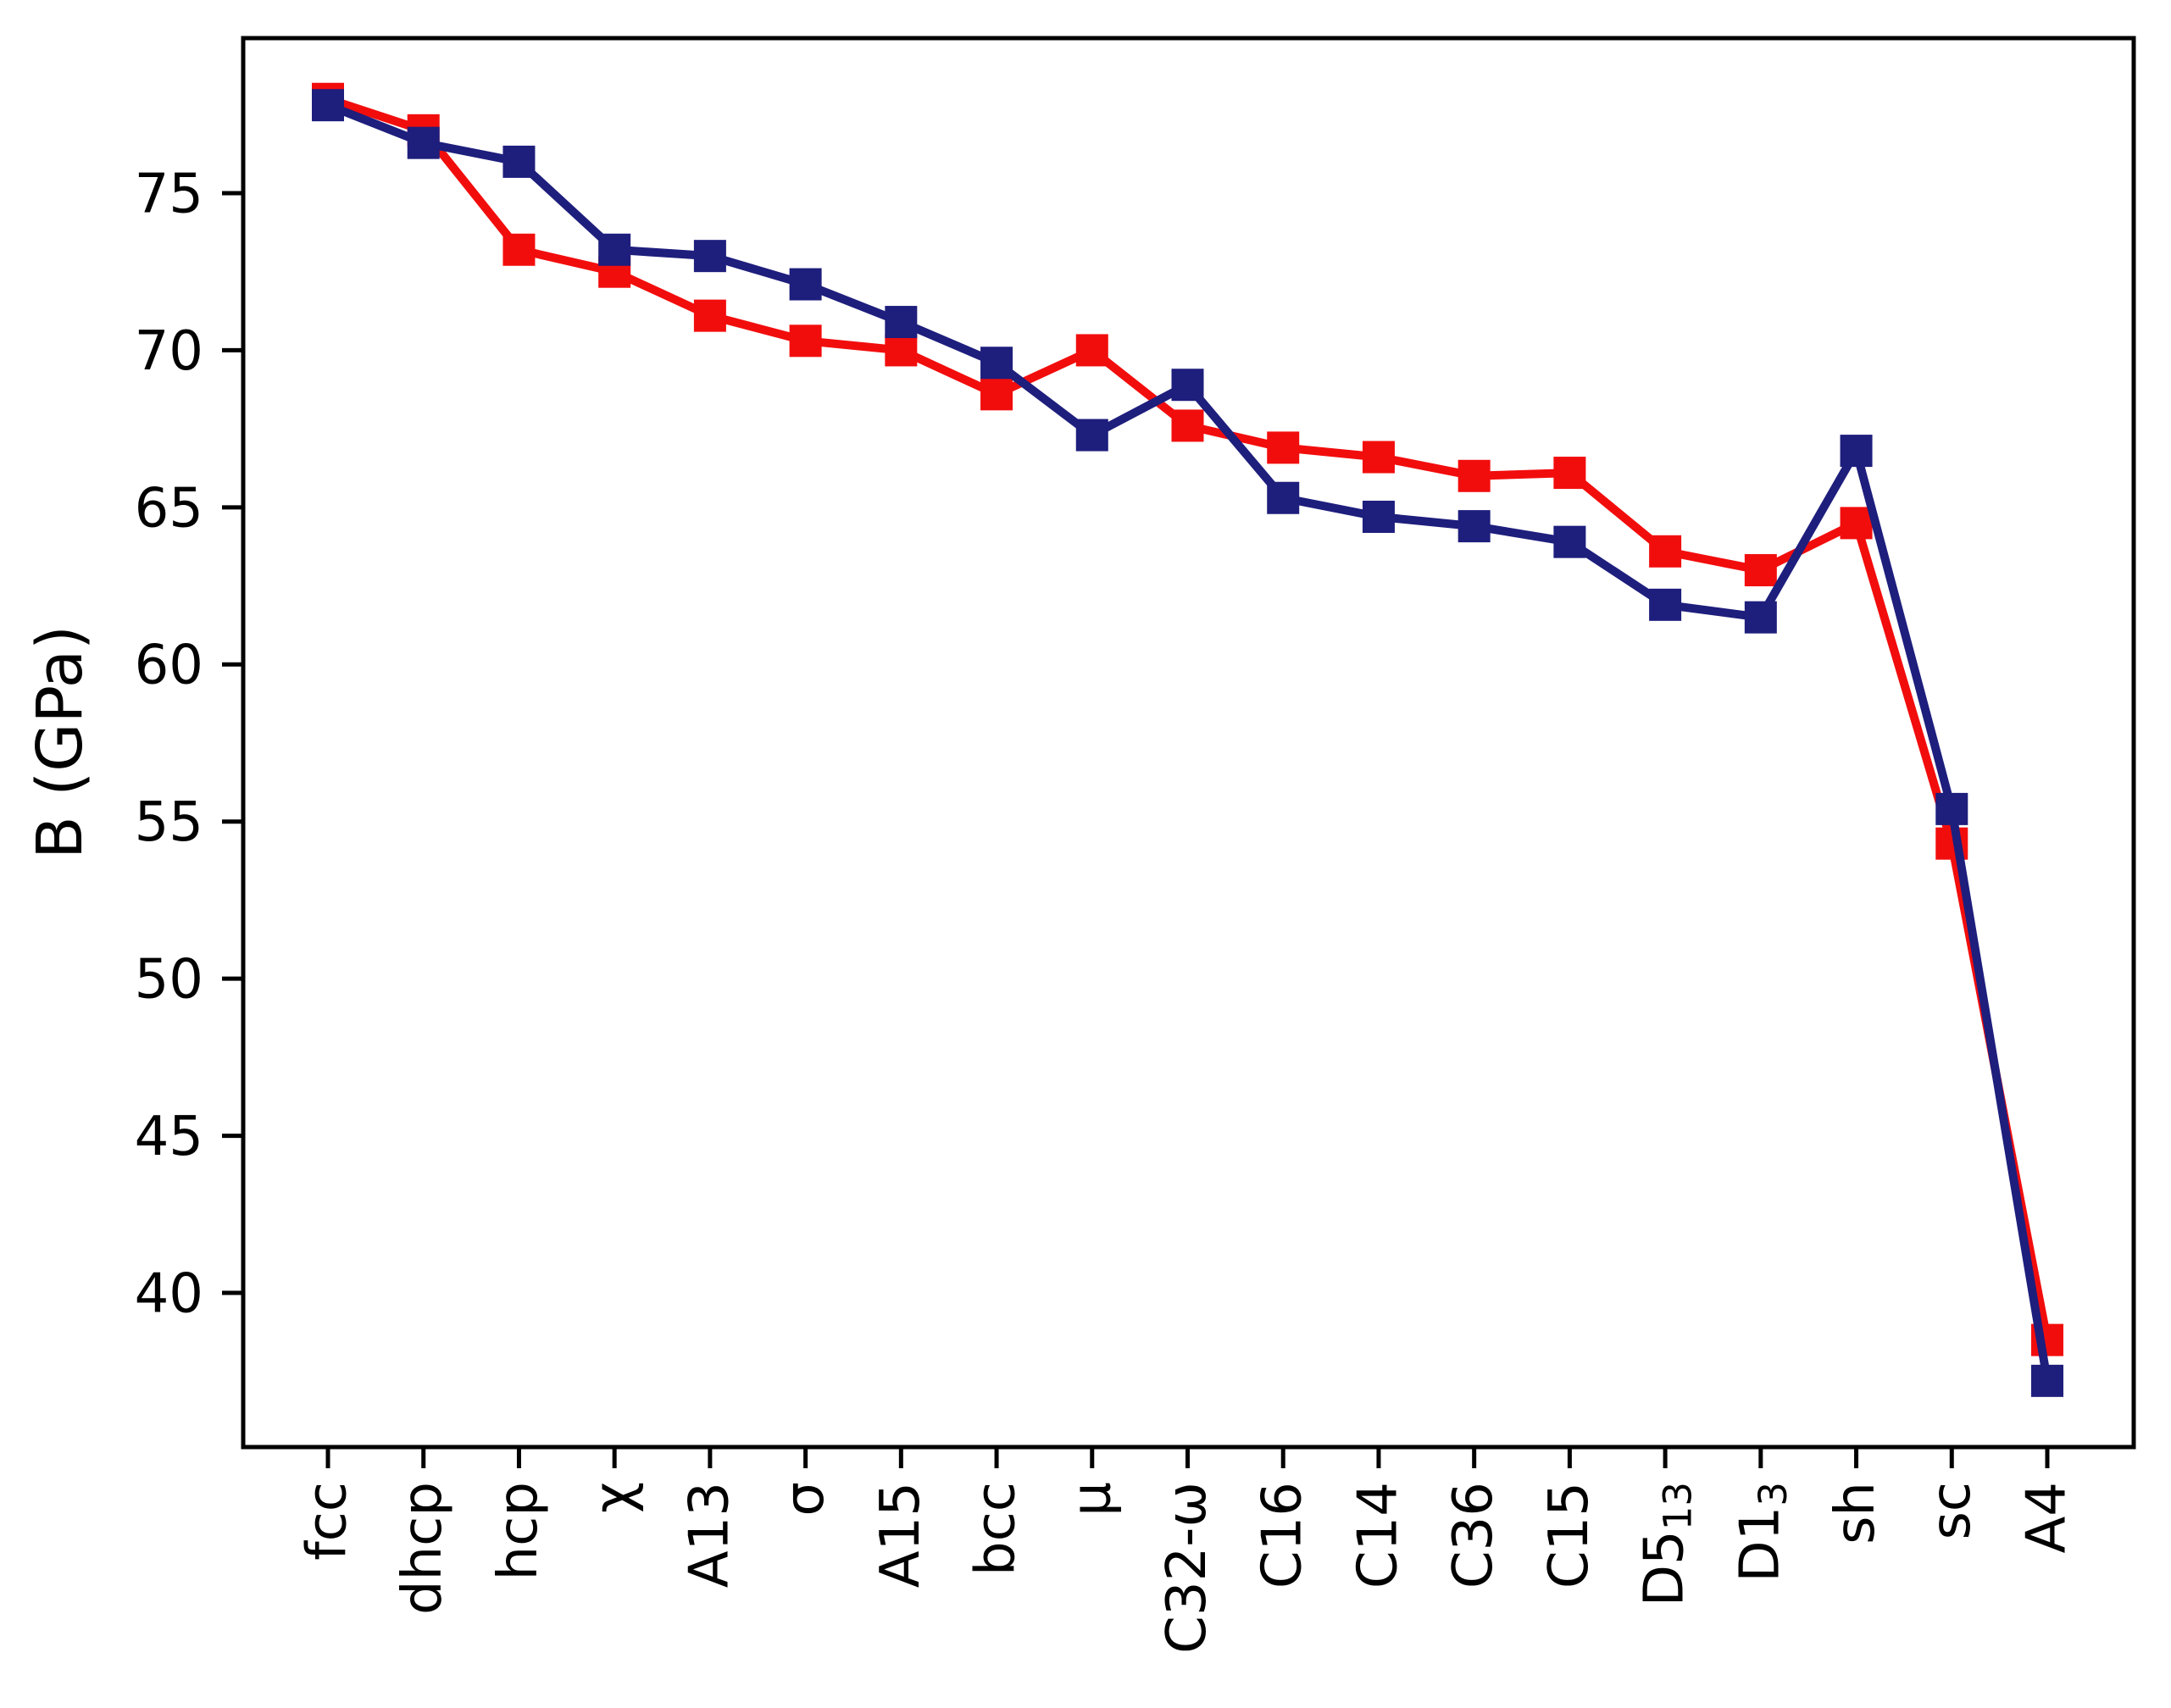  Describe the element at coordinates (1570, 541) in the screenshot. I see `navy-series-marker-C15` at that location.